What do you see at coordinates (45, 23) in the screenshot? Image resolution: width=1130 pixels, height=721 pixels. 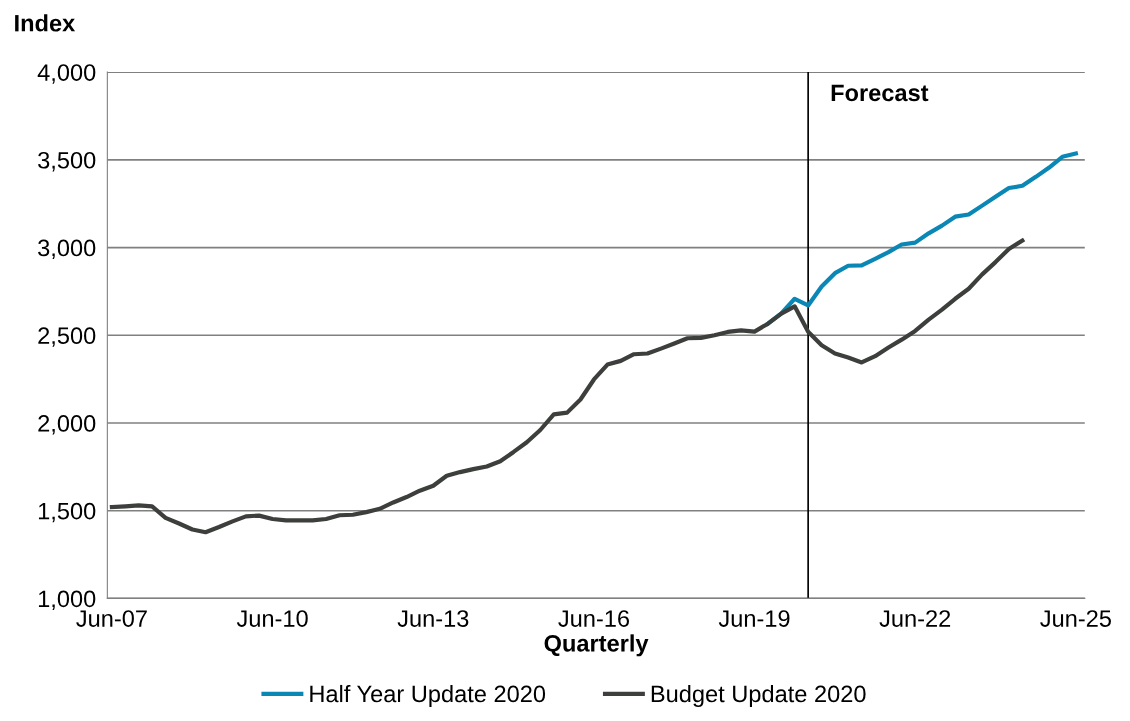 I see `y-axis-title: Index` at bounding box center [45, 23].